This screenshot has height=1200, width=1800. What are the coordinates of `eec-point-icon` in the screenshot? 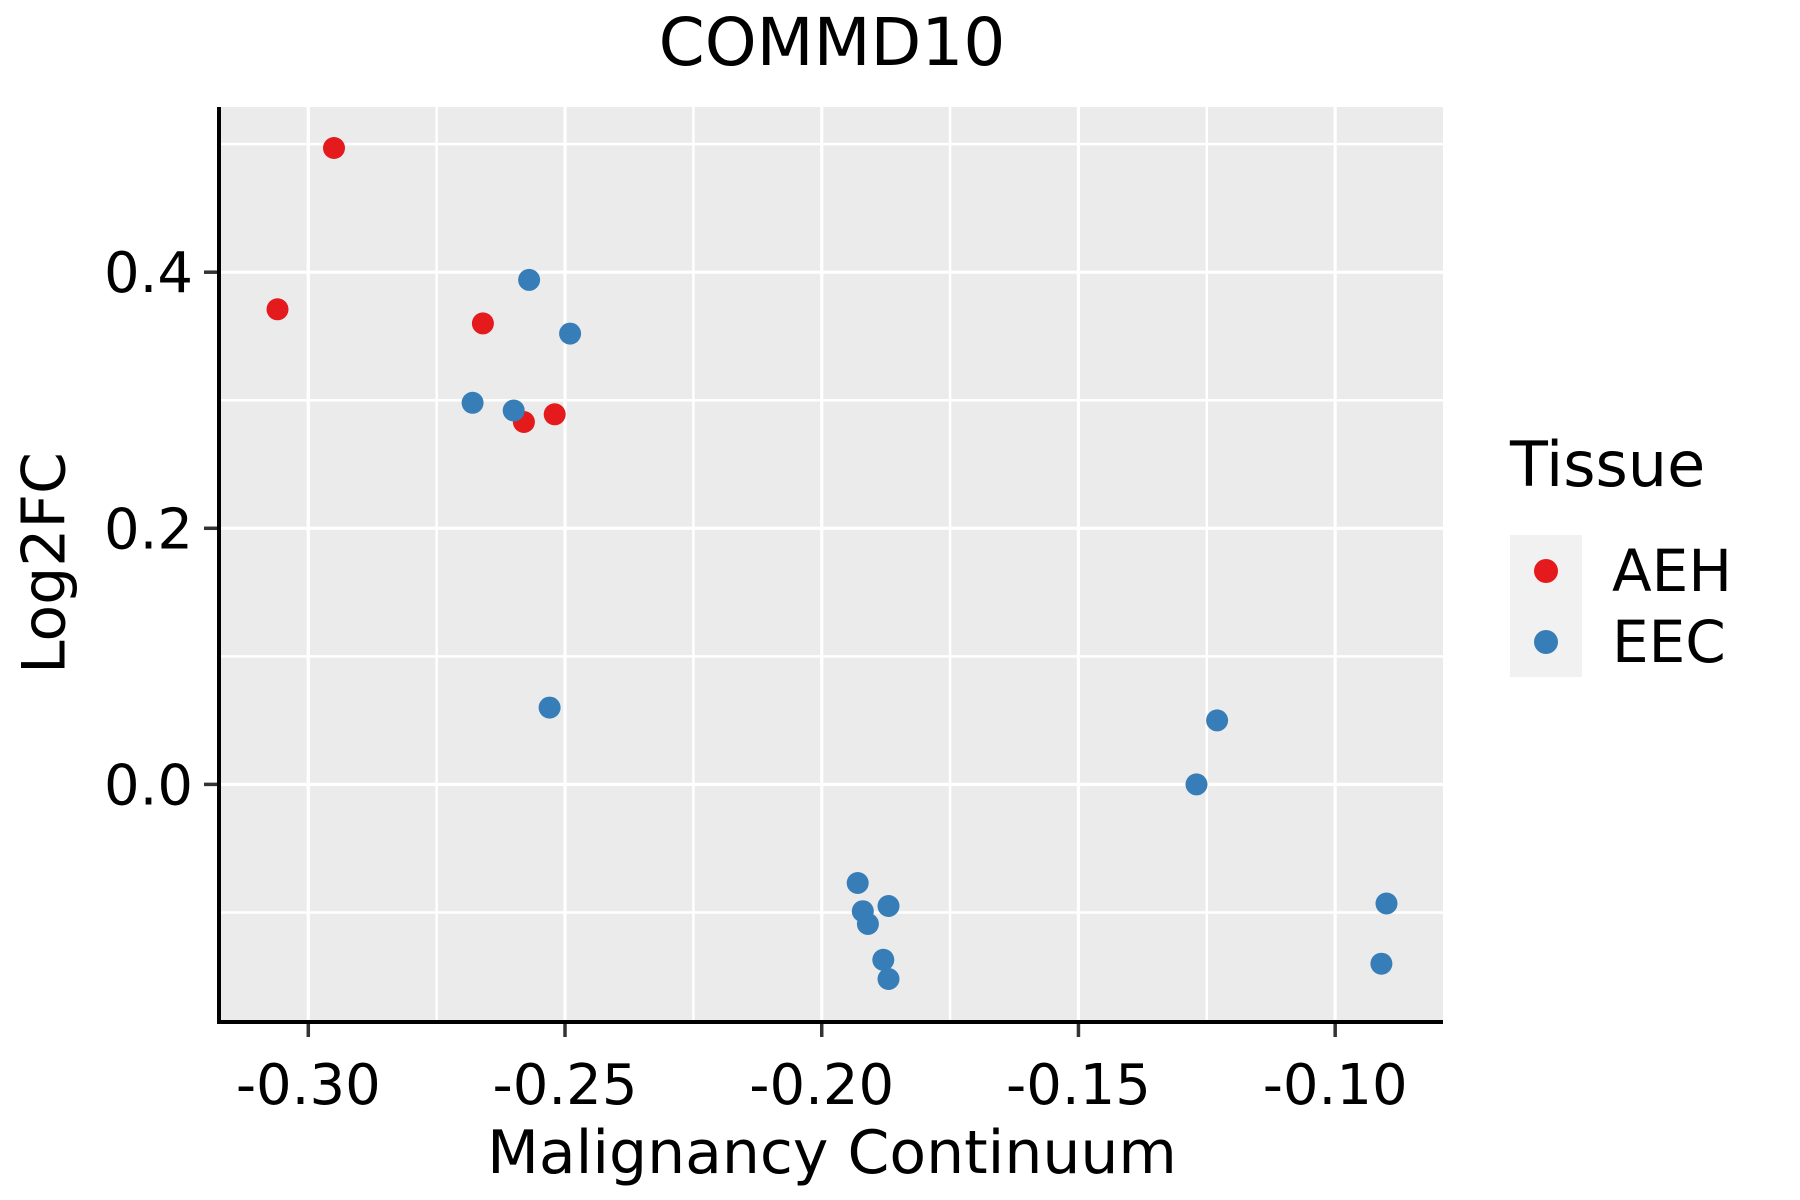 It's located at (1546, 641).